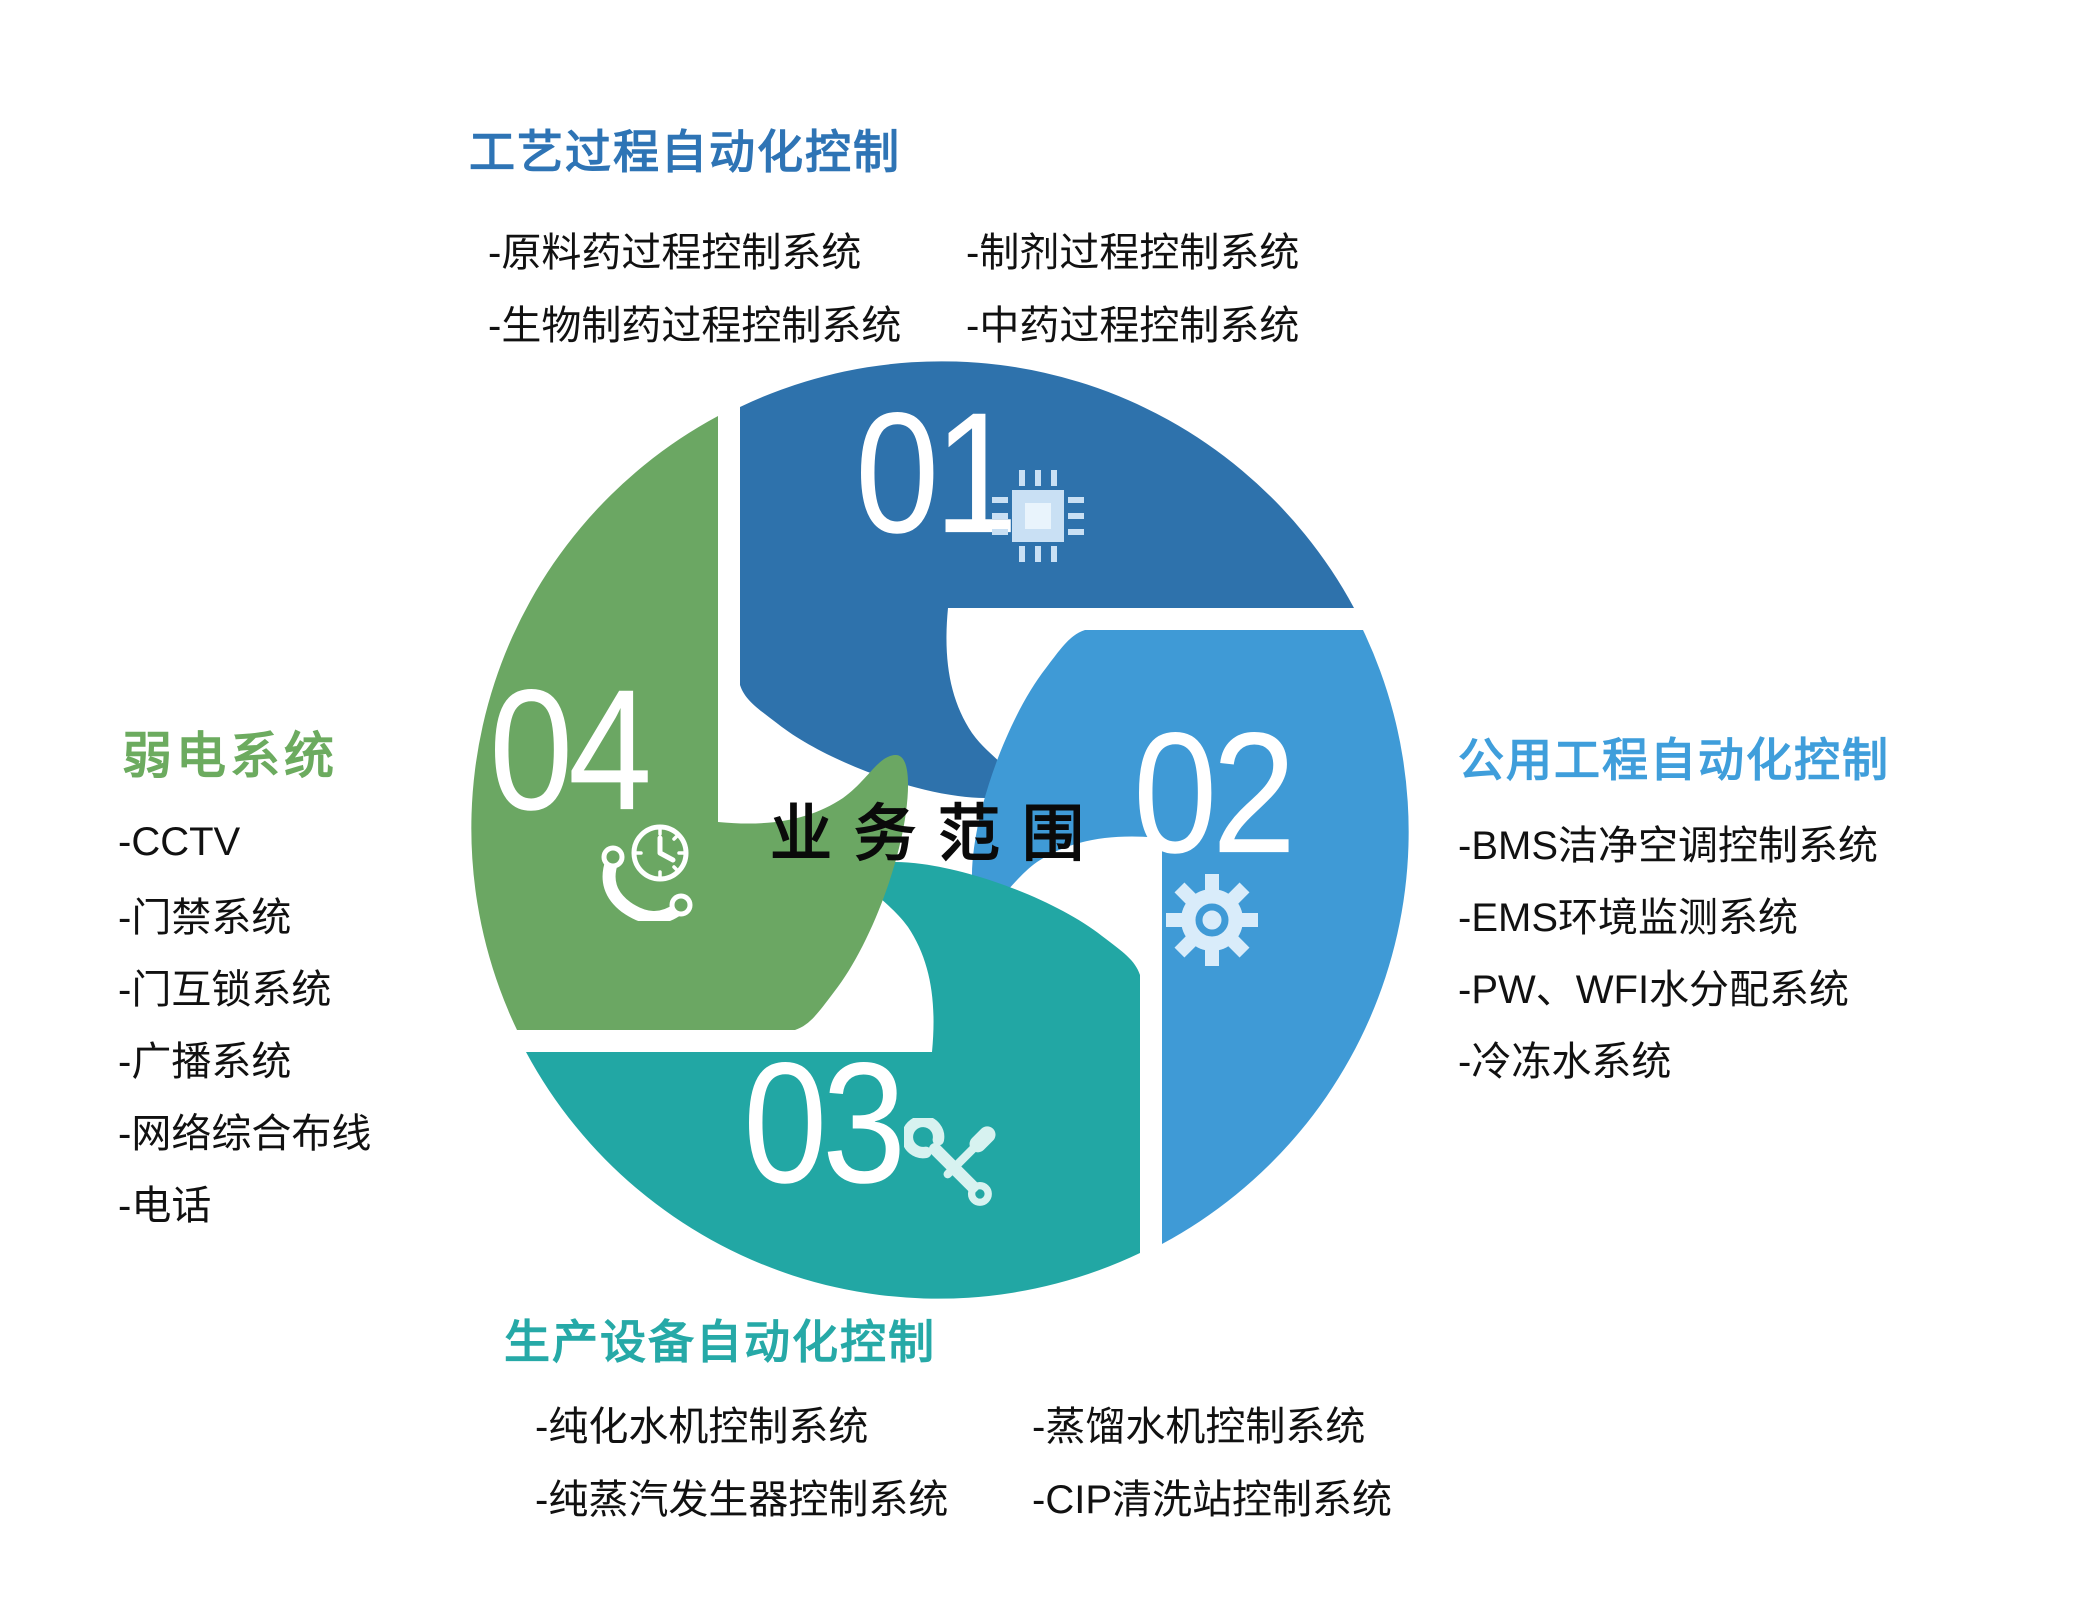  What do you see at coordinates (1038, 516) in the screenshot?
I see `chip-icon` at bounding box center [1038, 516].